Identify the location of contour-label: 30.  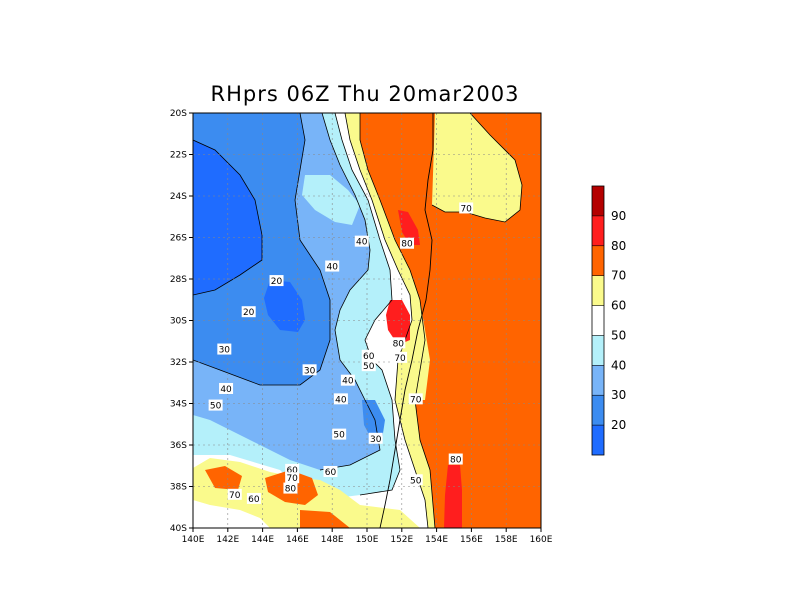
(224, 349).